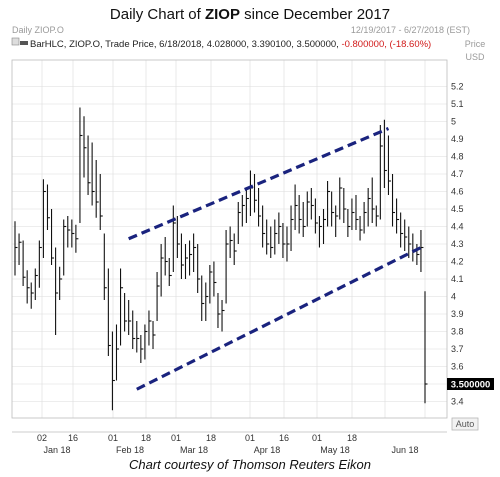 The width and height of the screenshot is (500, 477). What do you see at coordinates (457, 192) in the screenshot?
I see `y-tick-label: 4.6` at bounding box center [457, 192].